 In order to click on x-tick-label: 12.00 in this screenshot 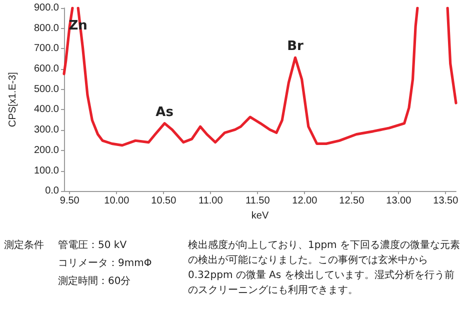, I will do `click(305, 201)`.